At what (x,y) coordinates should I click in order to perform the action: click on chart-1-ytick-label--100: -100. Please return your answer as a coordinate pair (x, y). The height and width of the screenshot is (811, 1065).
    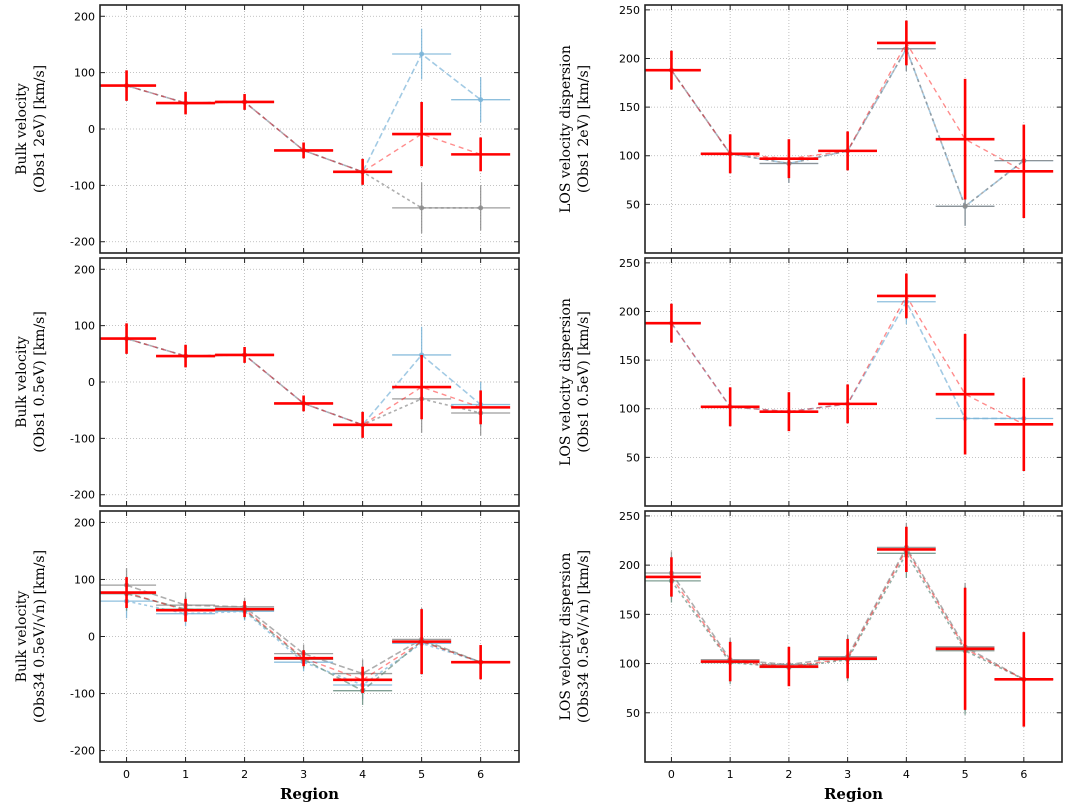
    Looking at the image, I should click on (82, 438).